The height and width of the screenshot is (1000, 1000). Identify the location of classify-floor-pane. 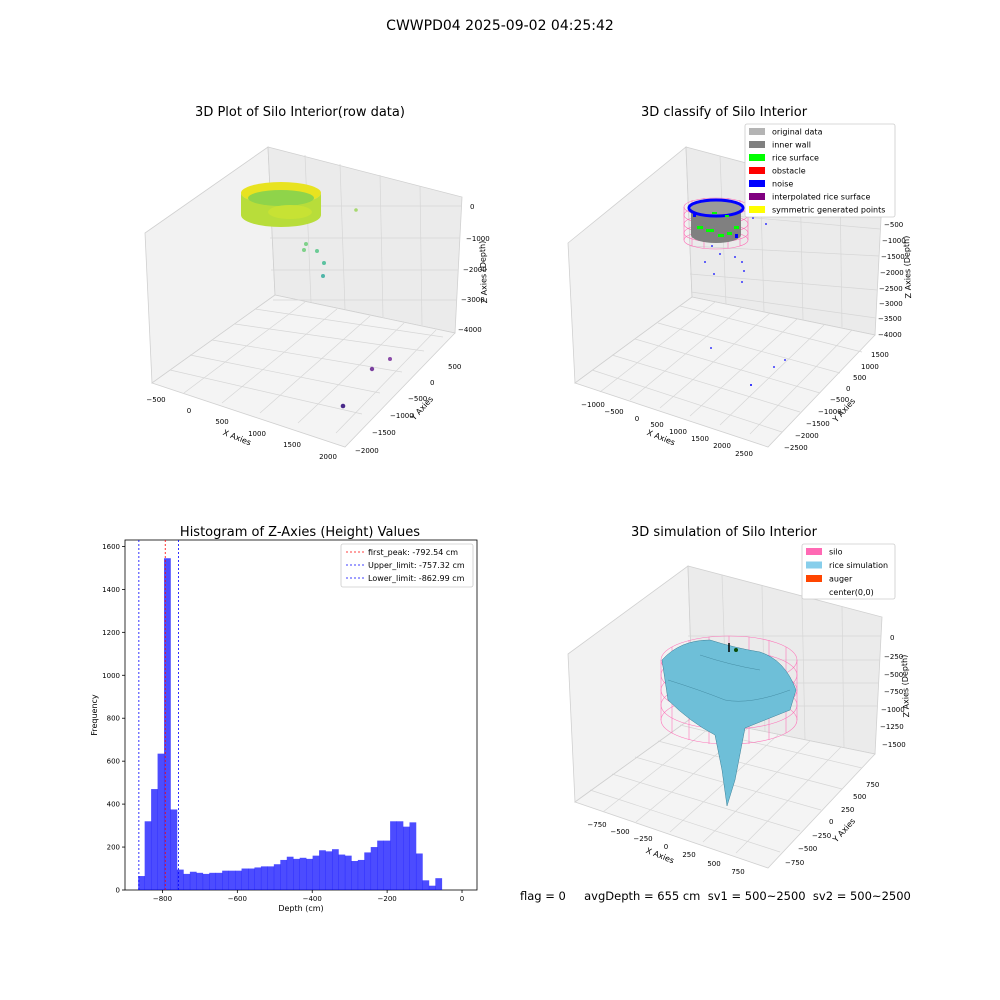
(725, 372).